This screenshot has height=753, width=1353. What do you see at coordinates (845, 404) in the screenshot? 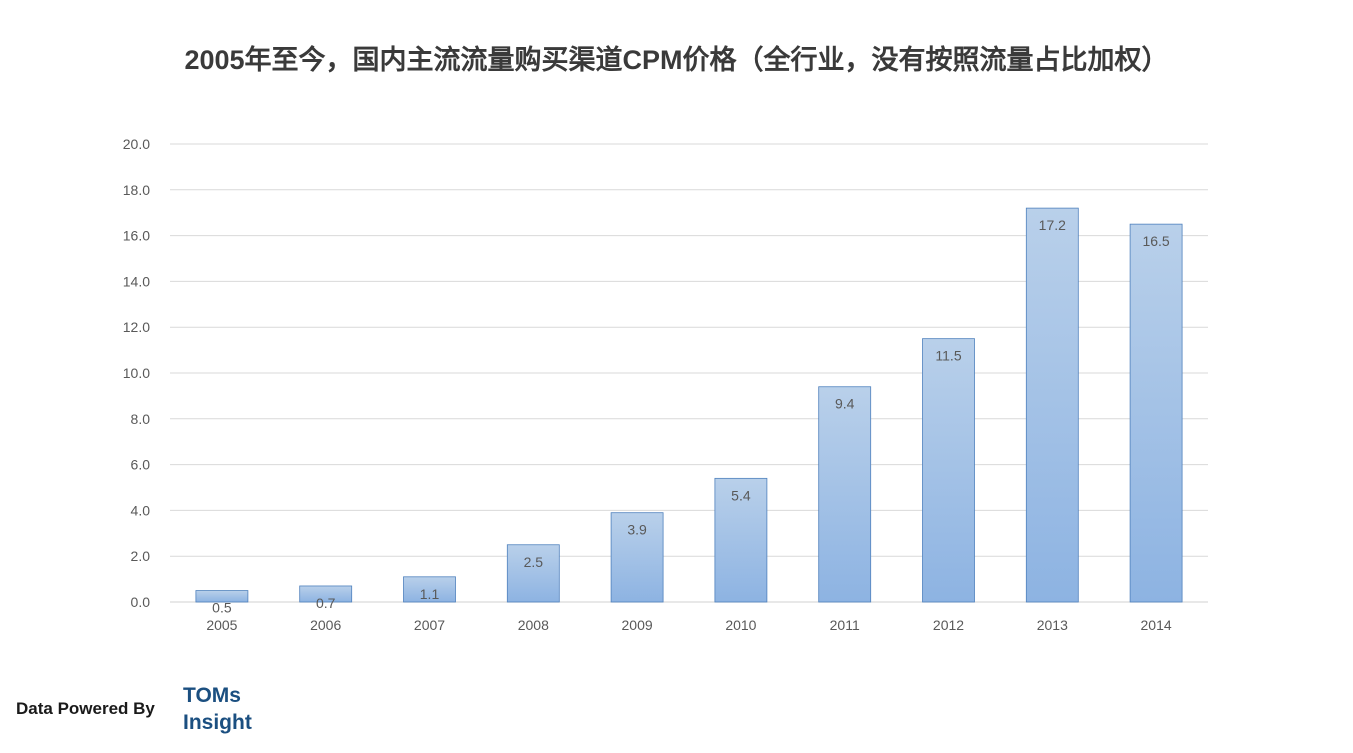
I see `data-label-2011: 9.4` at bounding box center [845, 404].